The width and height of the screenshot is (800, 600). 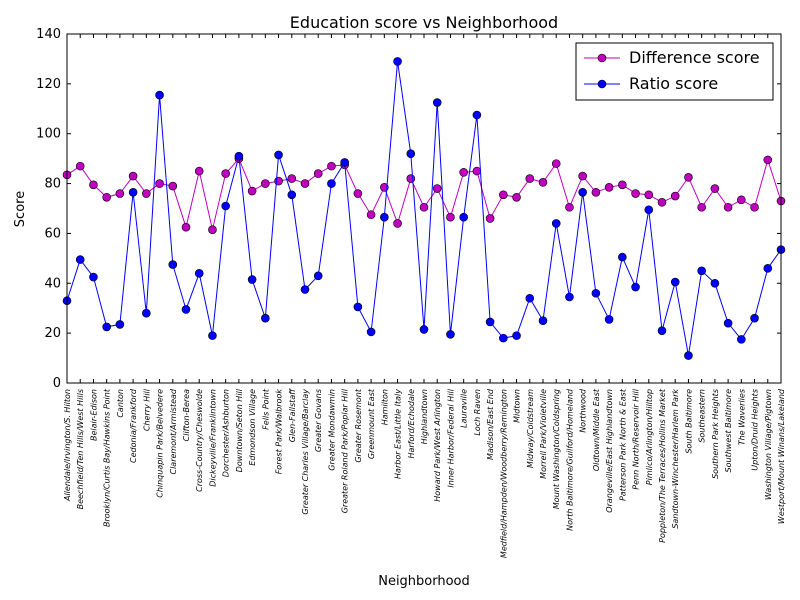 I want to click on y-tick-label: 20, so click(x=52, y=333).